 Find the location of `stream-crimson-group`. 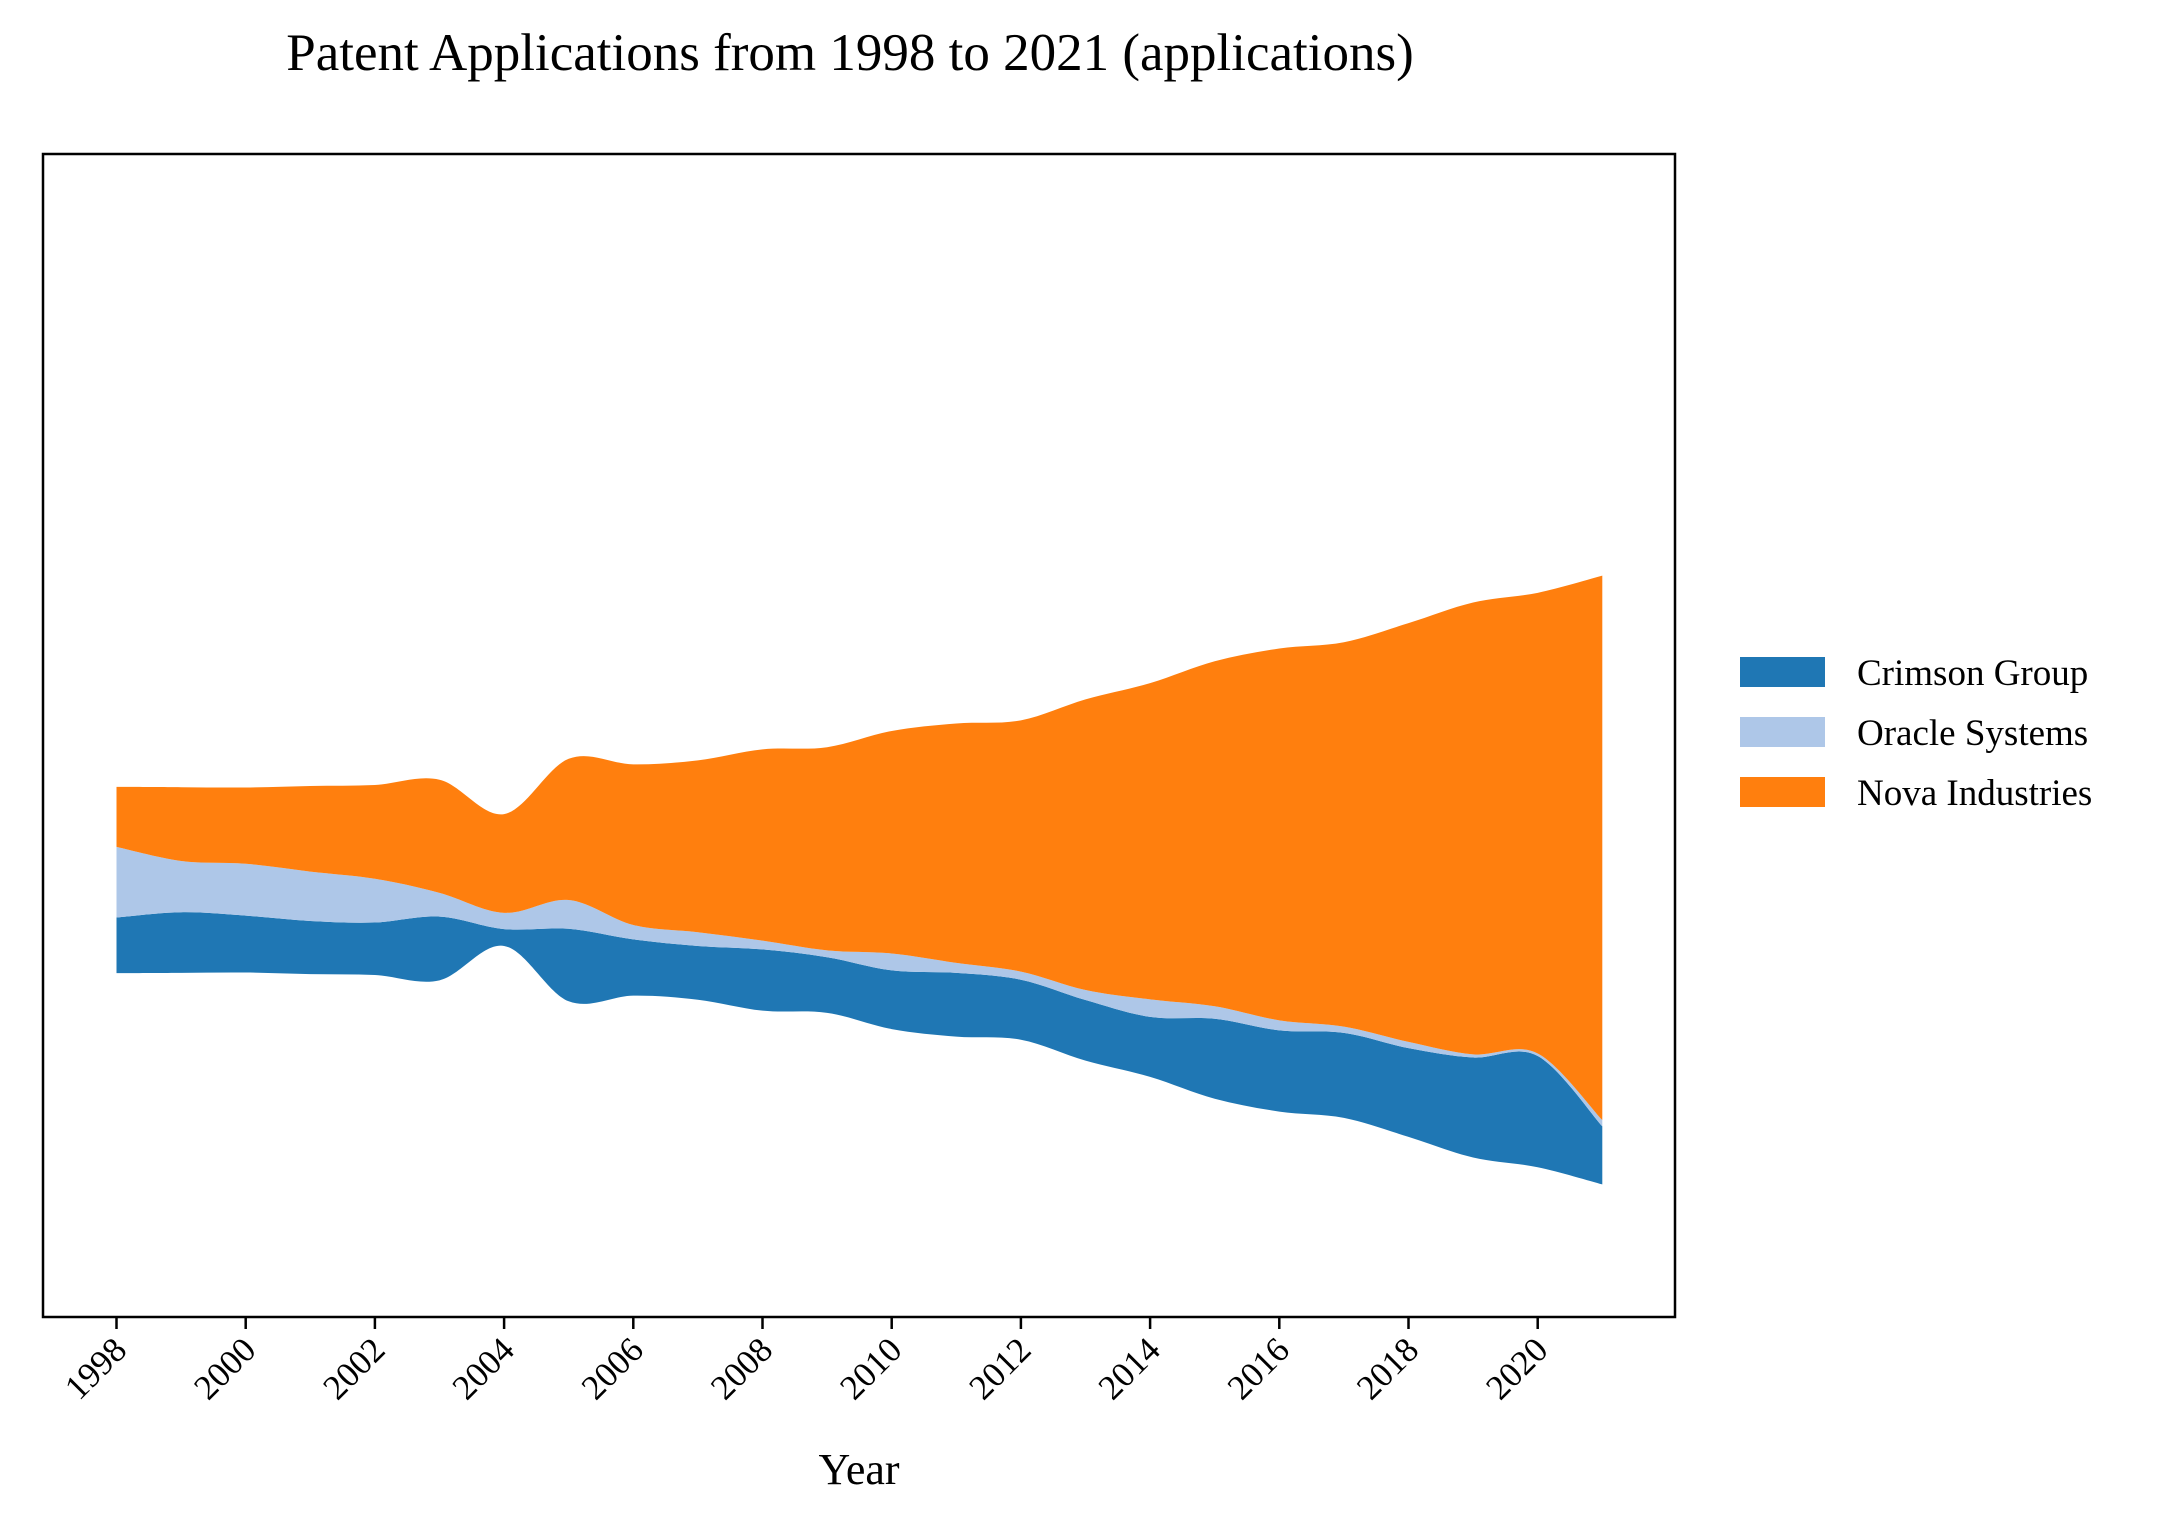

stream-crimson-group is located at coordinates (859, 1048).